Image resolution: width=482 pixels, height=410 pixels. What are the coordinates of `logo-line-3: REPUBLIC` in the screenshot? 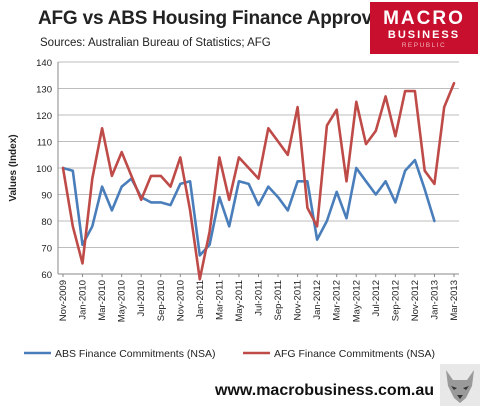 It's located at (424, 45).